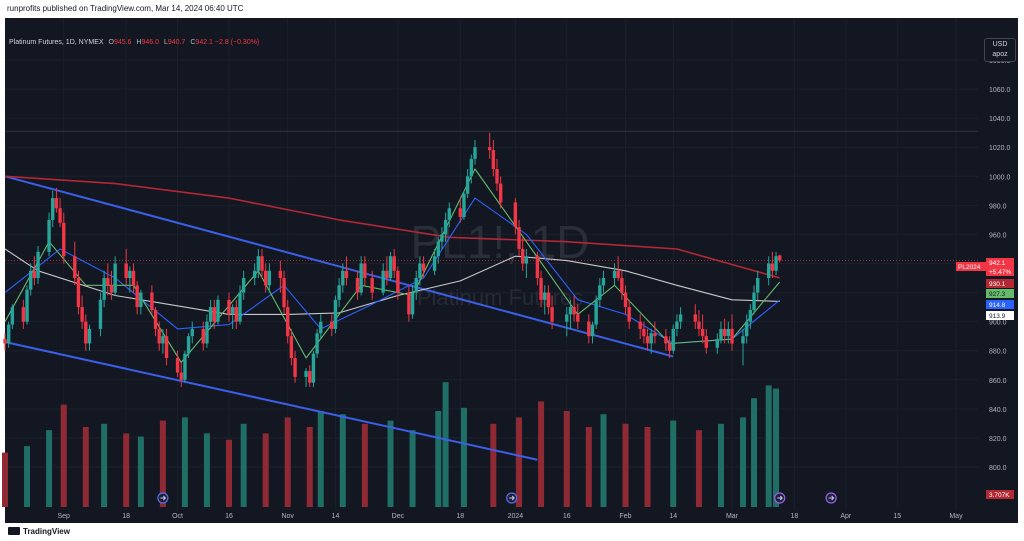  I want to click on price-tag-bg, so click(971, 266).